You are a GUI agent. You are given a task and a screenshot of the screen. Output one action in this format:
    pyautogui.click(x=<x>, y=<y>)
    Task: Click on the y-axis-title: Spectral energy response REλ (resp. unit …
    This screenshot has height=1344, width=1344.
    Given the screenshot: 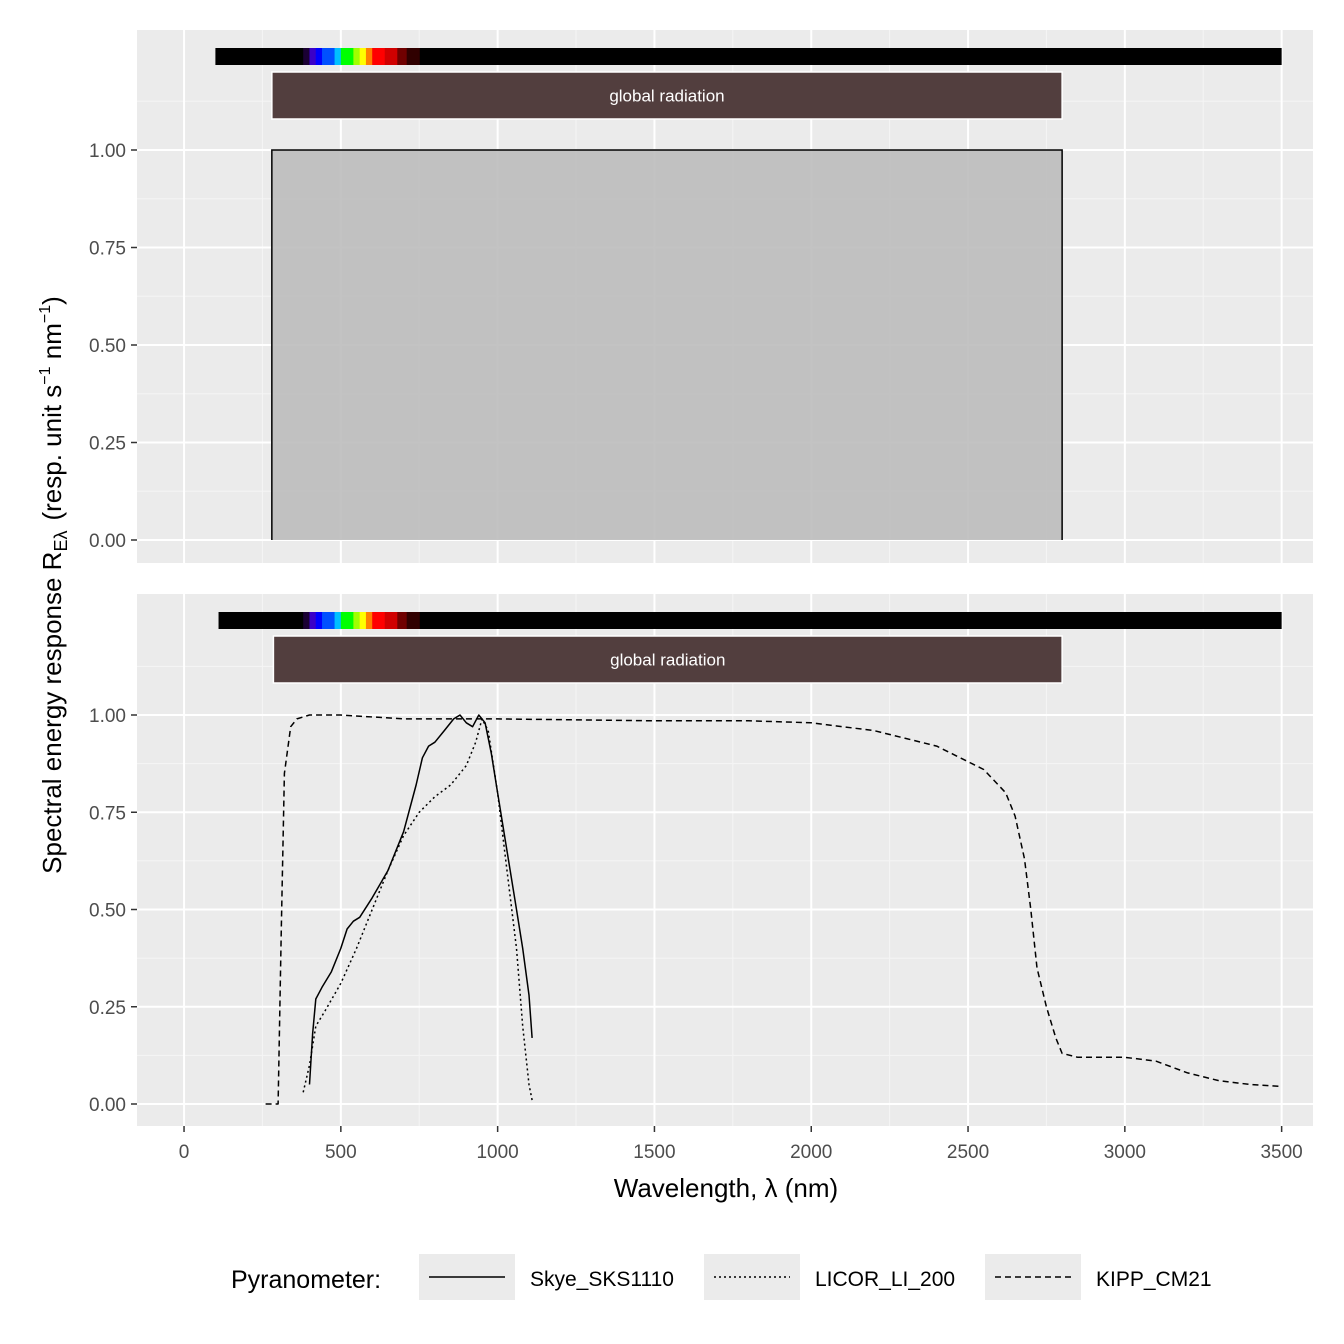 What is the action you would take?
    pyautogui.click(x=54, y=585)
    